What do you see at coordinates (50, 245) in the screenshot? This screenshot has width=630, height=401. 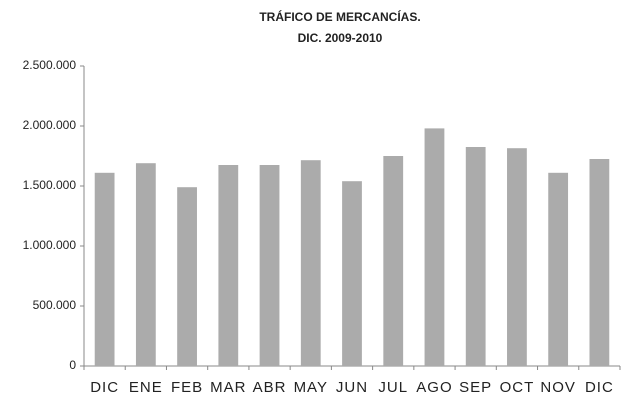 I see `y-tick-label: 1.000.000` at bounding box center [50, 245].